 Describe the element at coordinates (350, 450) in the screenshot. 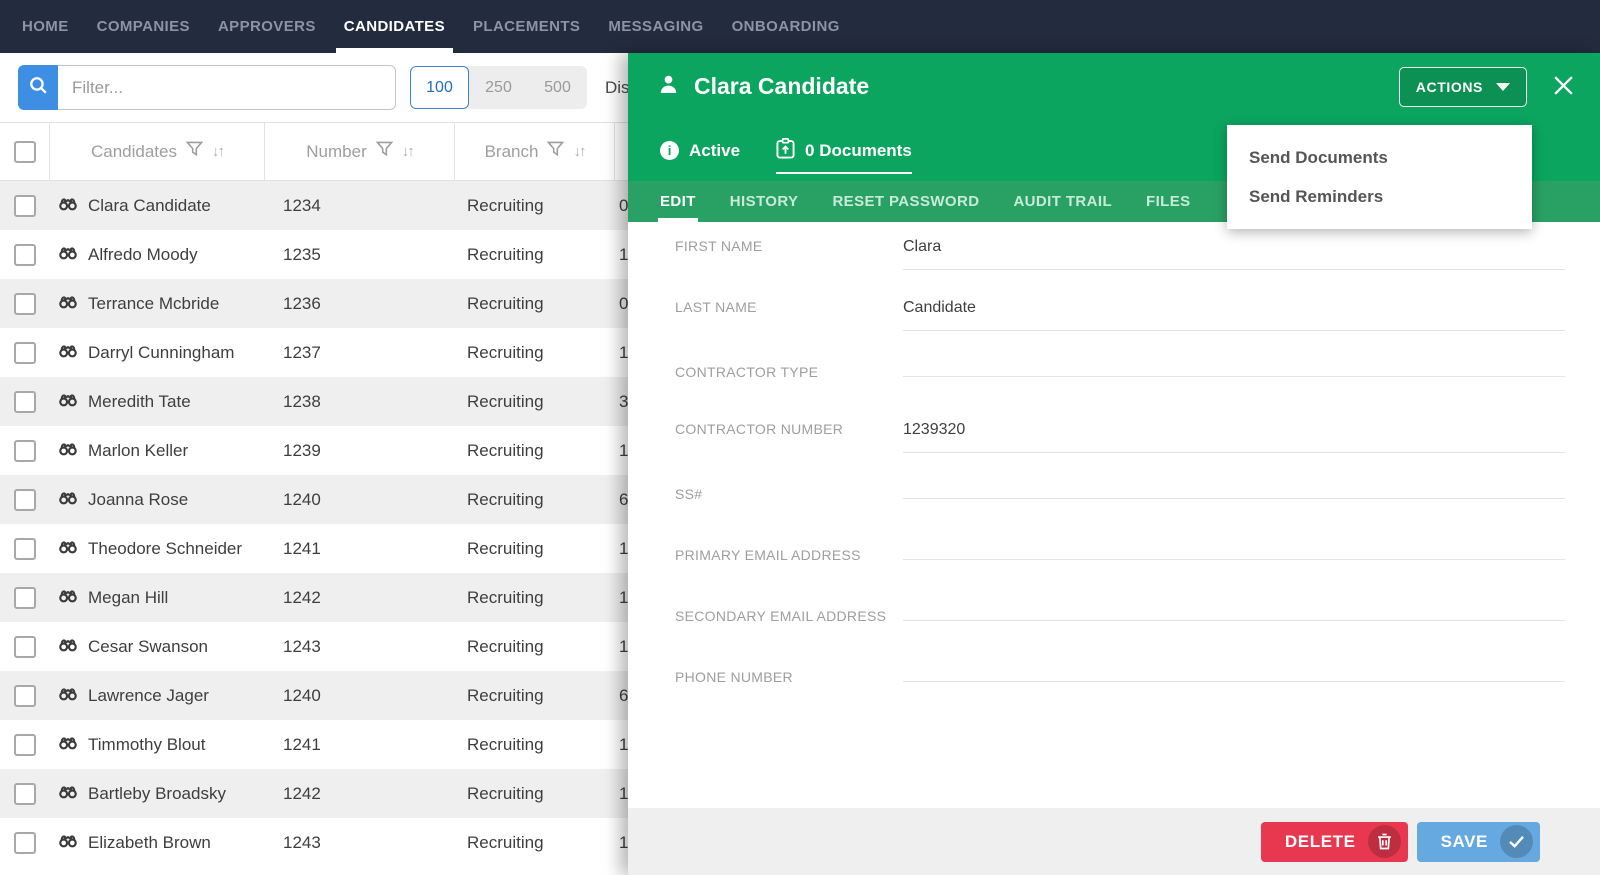

I see `table-row: Marlon Keller 1239 Recruiting 1` at that location.